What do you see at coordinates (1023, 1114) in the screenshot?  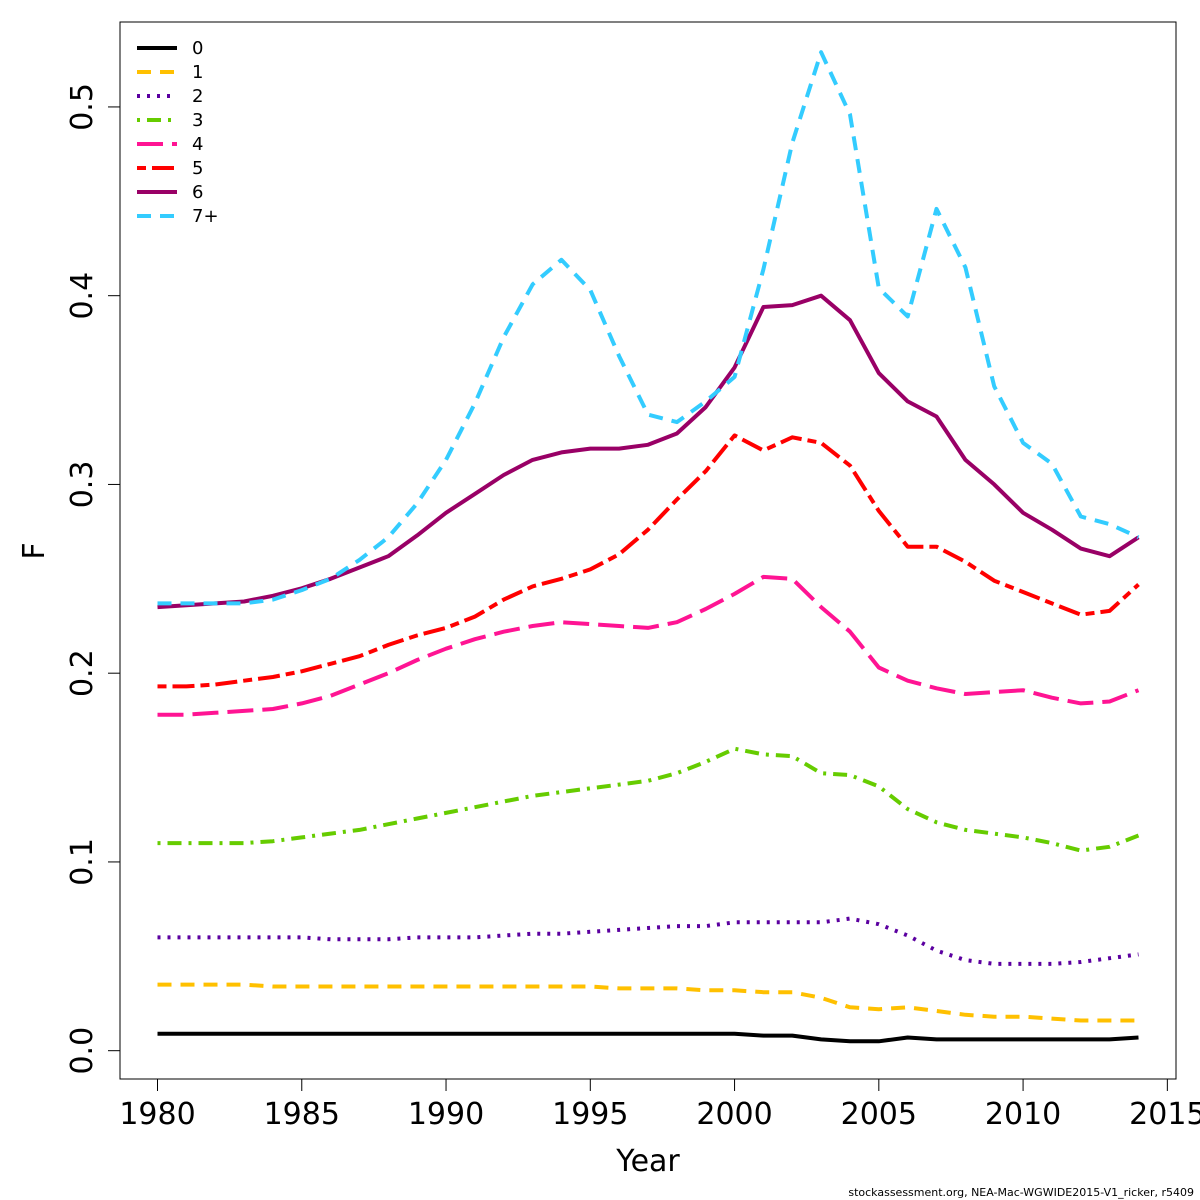 I see `x-tick-label: 2010` at bounding box center [1023, 1114].